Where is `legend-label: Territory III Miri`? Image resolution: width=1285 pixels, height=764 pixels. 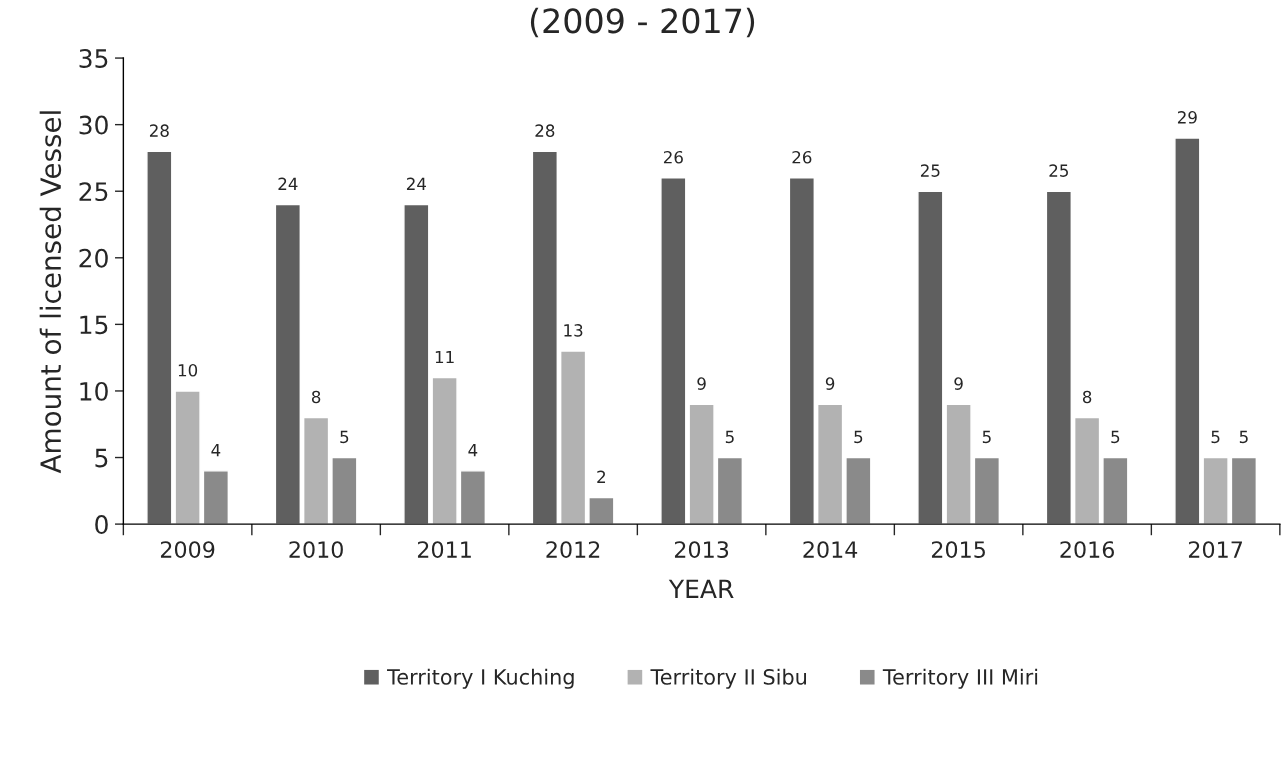 legend-label: Territory III Miri is located at coordinates (960, 678).